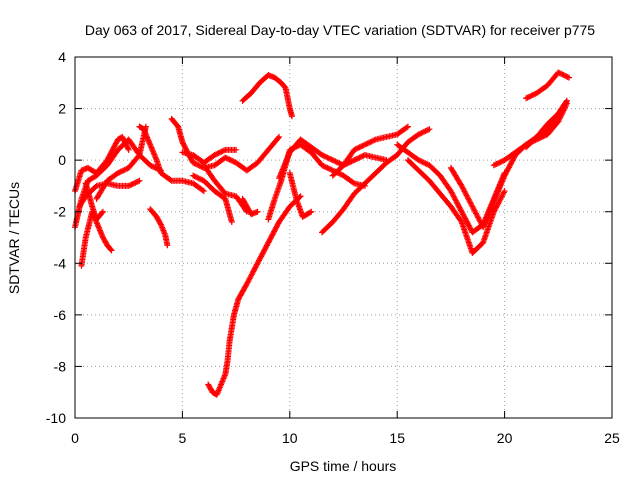 Image resolution: width=640 pixels, height=480 pixels. I want to click on y-tick-label: -10, so click(56, 418).